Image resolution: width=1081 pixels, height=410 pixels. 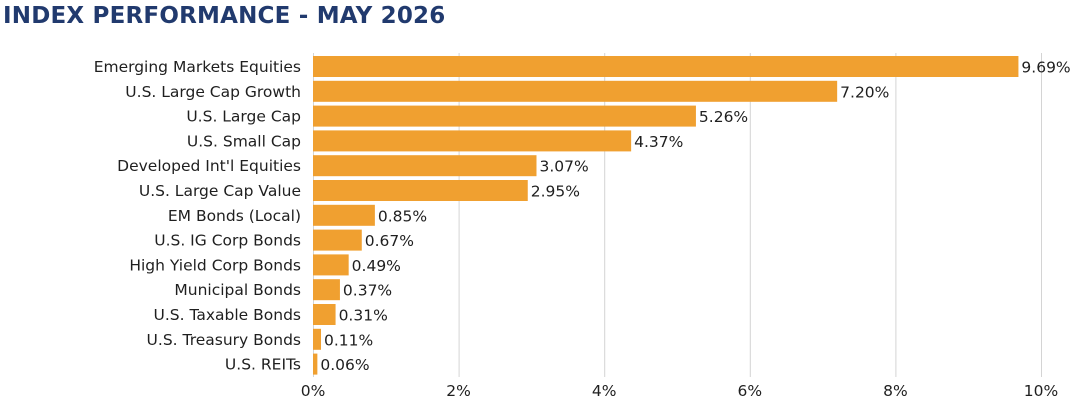 I want to click on chart-title: INDEX PERFORMANCE - MAY 2026, so click(x=224, y=16).